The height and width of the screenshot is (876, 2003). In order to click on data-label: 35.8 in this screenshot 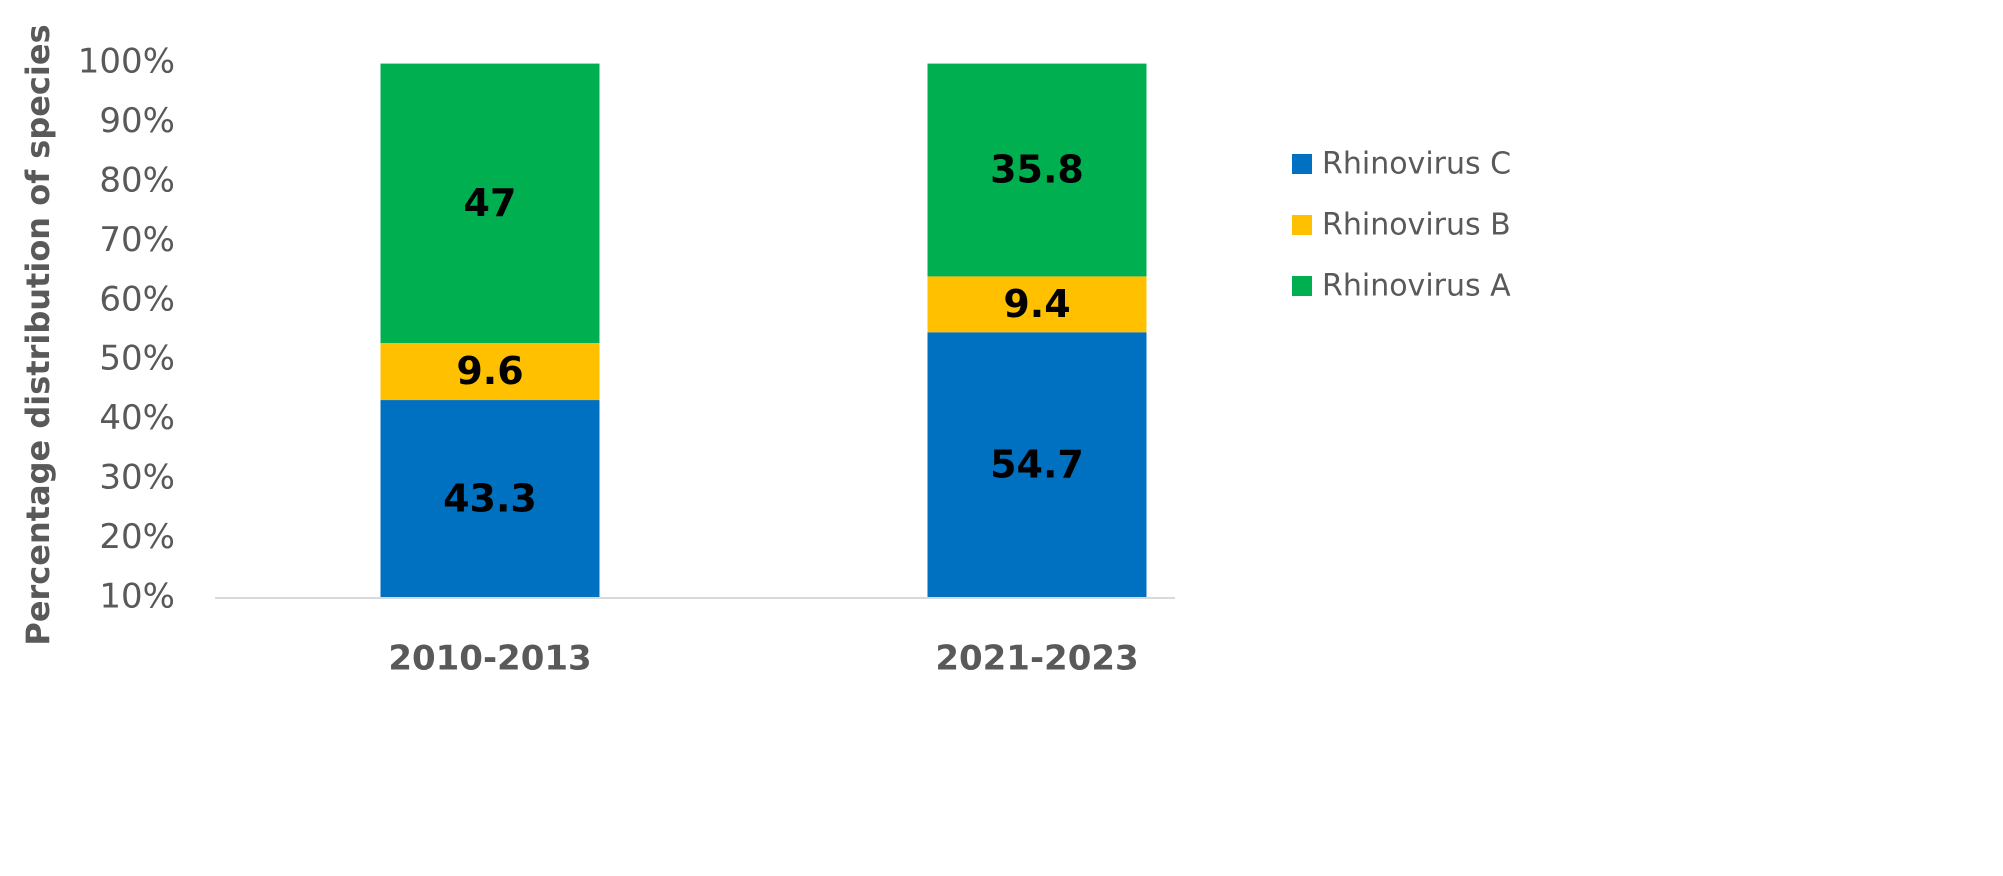, I will do `click(1037, 170)`.